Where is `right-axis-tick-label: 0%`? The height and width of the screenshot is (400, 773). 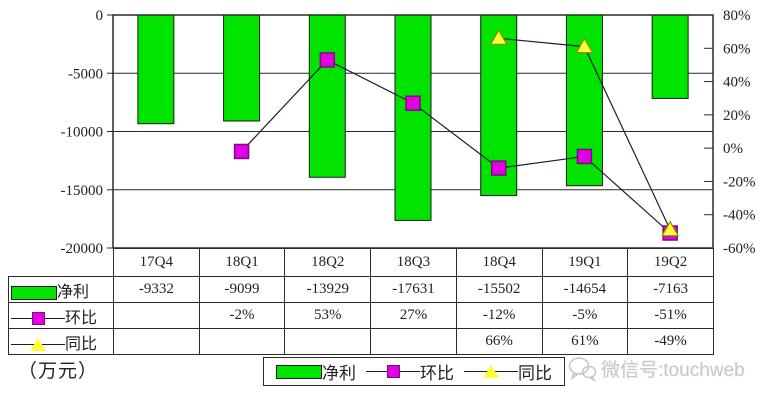 right-axis-tick-label: 0% is located at coordinates (733, 149).